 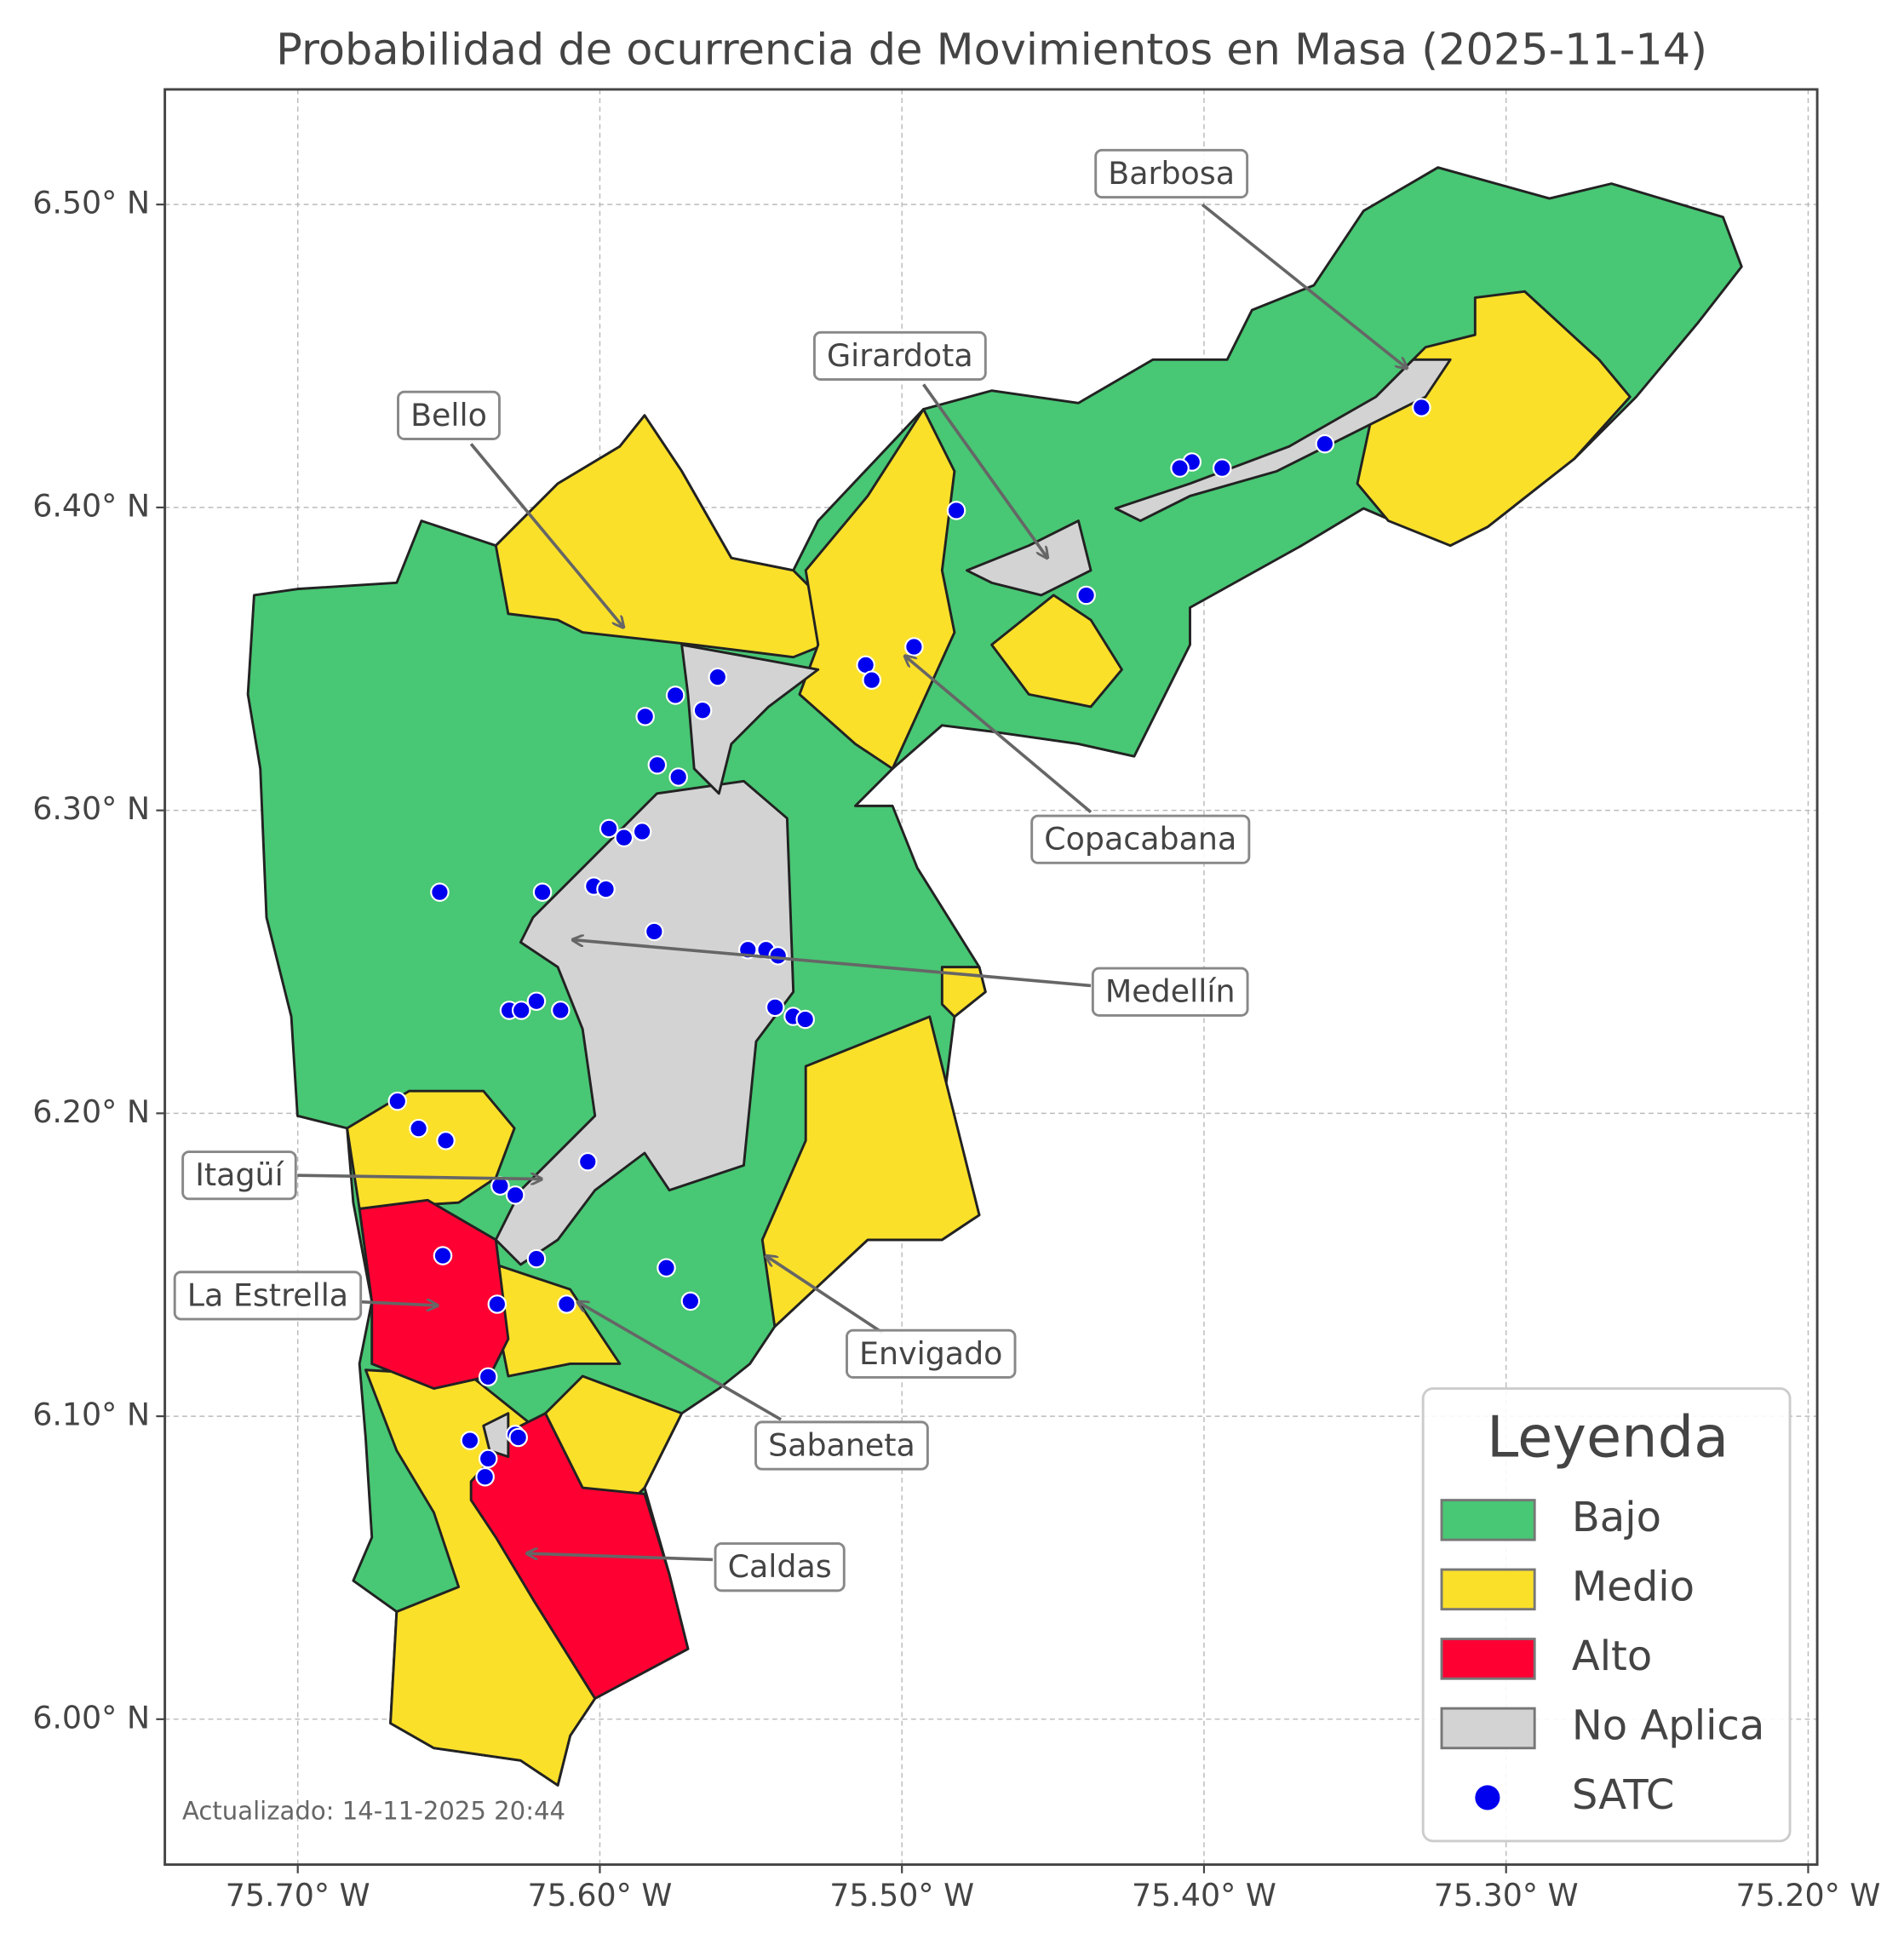 What do you see at coordinates (1487, 1797) in the screenshot?
I see `legend-marker` at bounding box center [1487, 1797].